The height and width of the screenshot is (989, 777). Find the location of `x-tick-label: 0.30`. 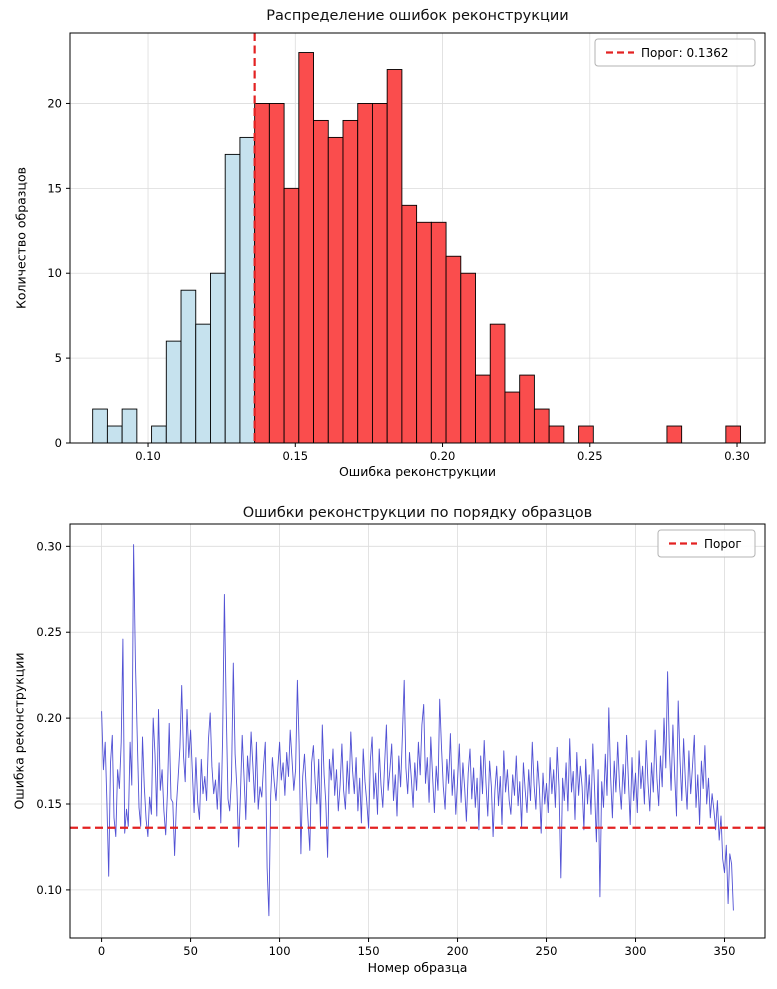

x-tick-label: 0.30 is located at coordinates (737, 456).